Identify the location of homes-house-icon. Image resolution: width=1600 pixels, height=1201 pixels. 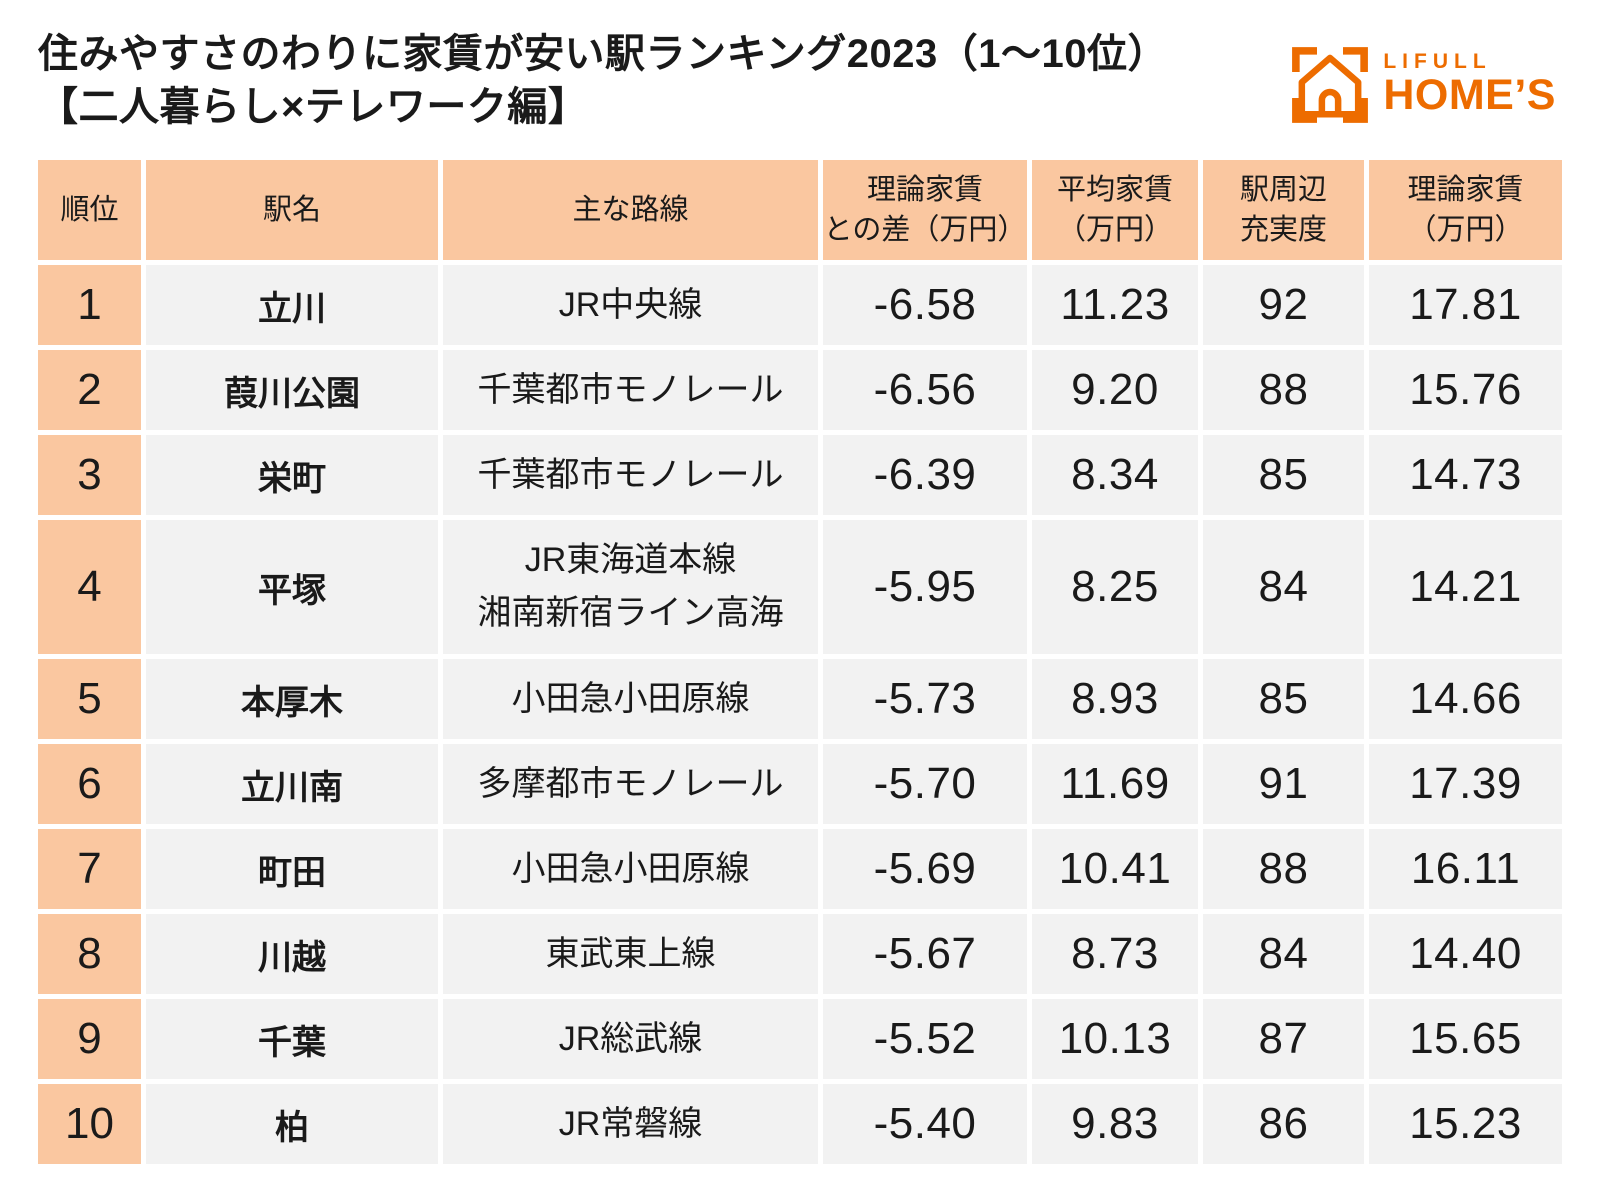
(1330, 85).